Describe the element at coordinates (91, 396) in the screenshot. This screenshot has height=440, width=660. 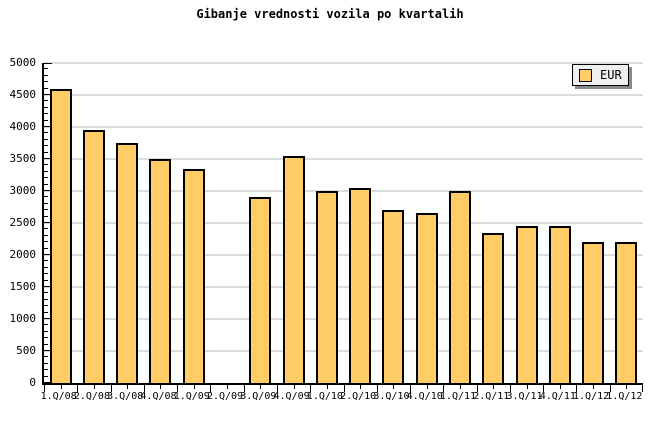
I see `x-axis-label: 2.Q/08` at that location.